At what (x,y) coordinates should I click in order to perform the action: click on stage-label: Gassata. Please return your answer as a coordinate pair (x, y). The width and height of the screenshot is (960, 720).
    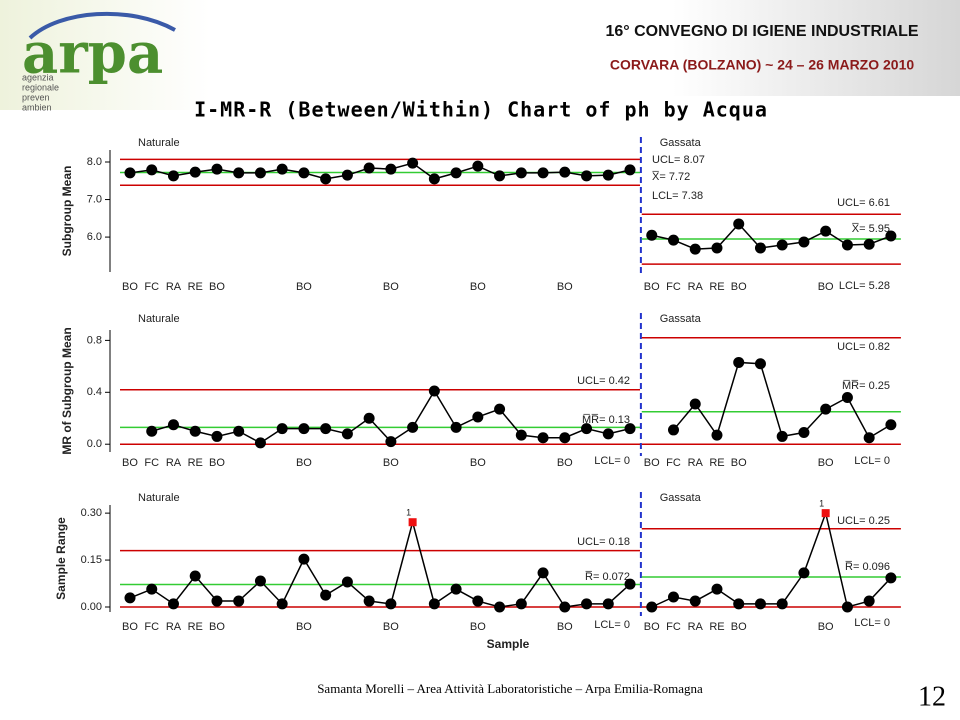
    Looking at the image, I should click on (681, 498).